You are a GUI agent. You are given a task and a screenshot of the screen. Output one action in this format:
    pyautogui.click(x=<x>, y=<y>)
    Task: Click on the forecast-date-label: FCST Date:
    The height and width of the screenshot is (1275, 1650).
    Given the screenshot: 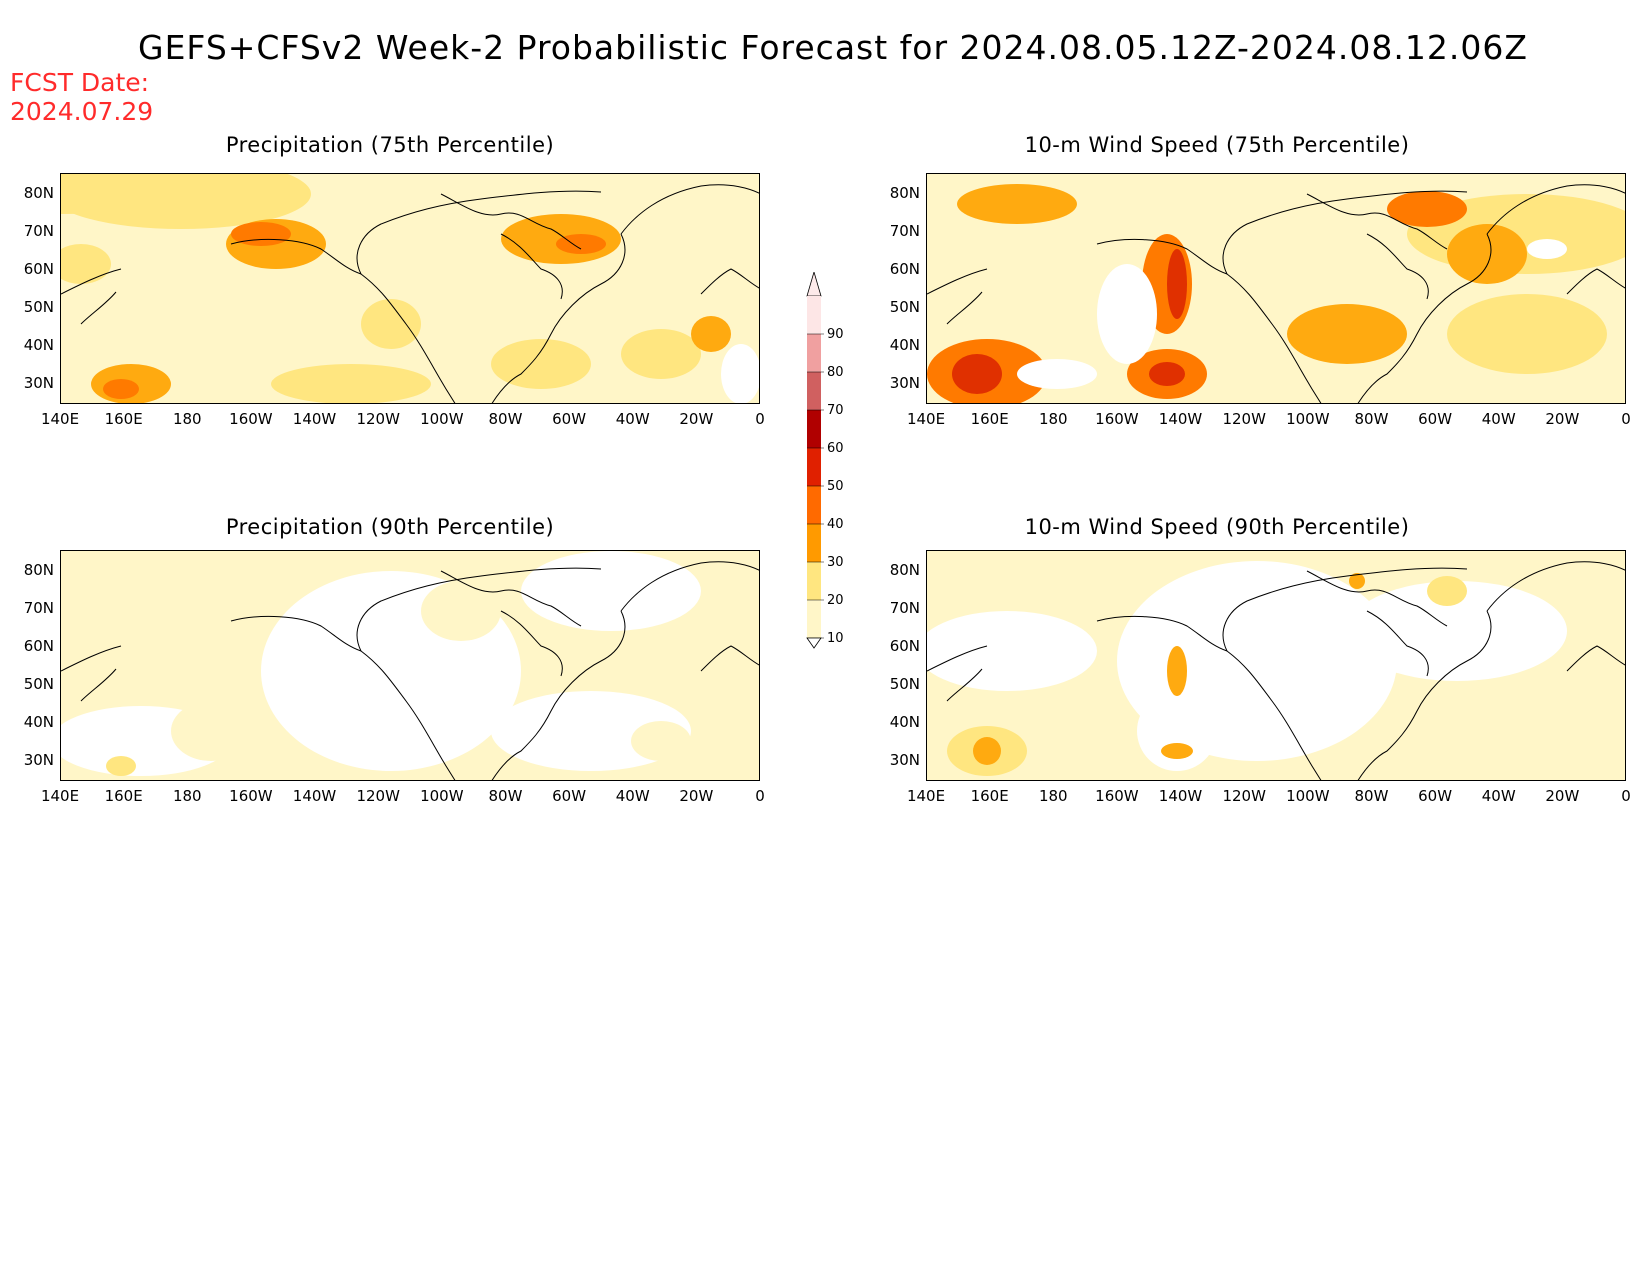 What is the action you would take?
    pyautogui.click(x=80, y=82)
    